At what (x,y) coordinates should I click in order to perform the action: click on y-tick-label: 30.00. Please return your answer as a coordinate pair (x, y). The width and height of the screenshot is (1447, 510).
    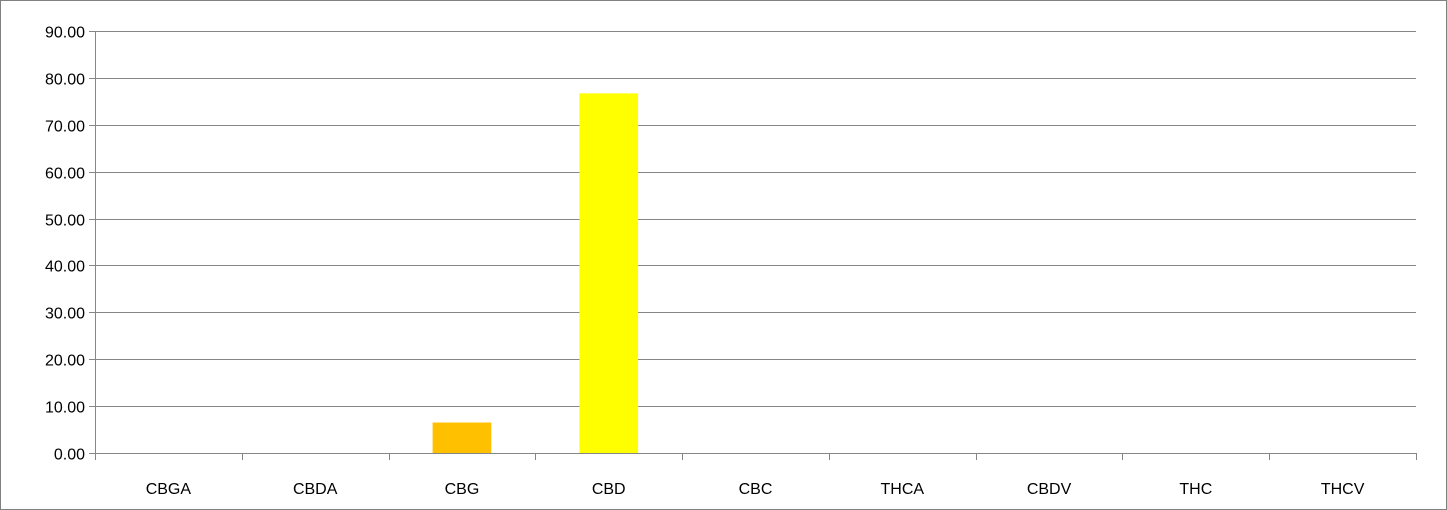
    Looking at the image, I should click on (65, 314).